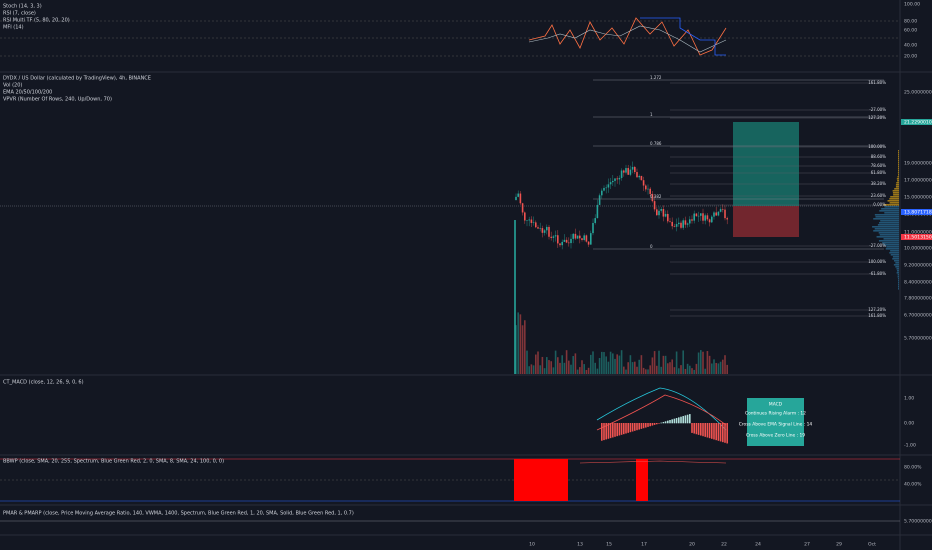 This screenshot has height=550, width=932. What do you see at coordinates (12, 86) in the screenshot?
I see `legend-label: Vol (20)` at bounding box center [12, 86].